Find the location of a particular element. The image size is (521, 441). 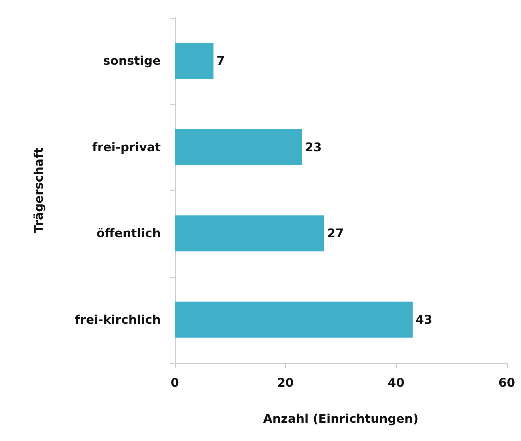

x-tick-label: 40 is located at coordinates (396, 383).